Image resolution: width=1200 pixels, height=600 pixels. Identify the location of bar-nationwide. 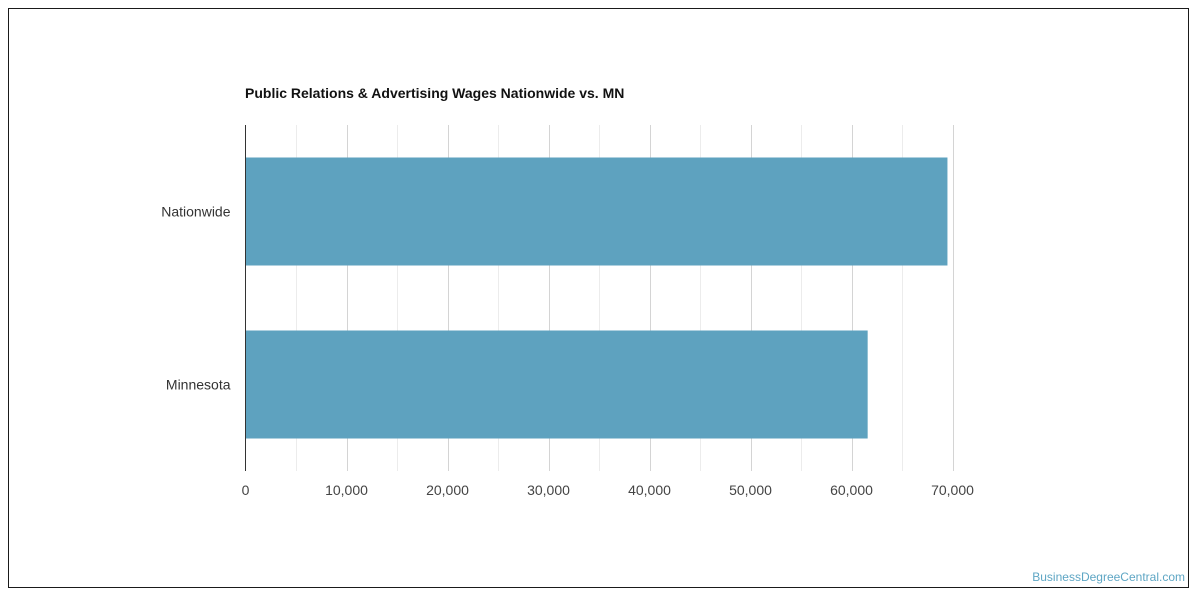
(596, 211).